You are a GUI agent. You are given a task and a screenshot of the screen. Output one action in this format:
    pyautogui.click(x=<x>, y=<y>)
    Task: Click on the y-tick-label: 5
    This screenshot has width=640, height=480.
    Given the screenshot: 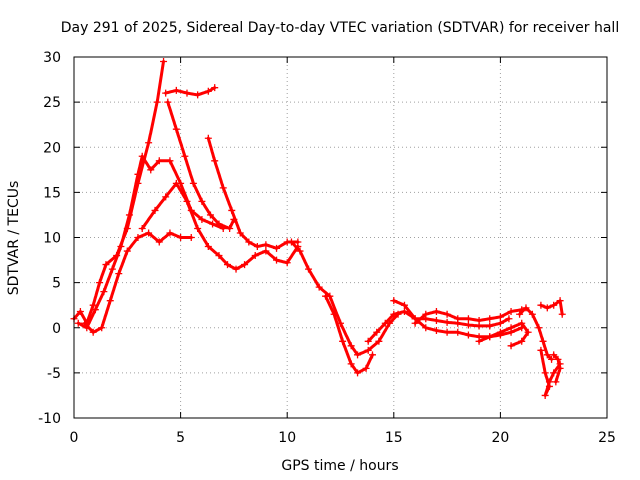 What is the action you would take?
    pyautogui.click(x=56, y=284)
    